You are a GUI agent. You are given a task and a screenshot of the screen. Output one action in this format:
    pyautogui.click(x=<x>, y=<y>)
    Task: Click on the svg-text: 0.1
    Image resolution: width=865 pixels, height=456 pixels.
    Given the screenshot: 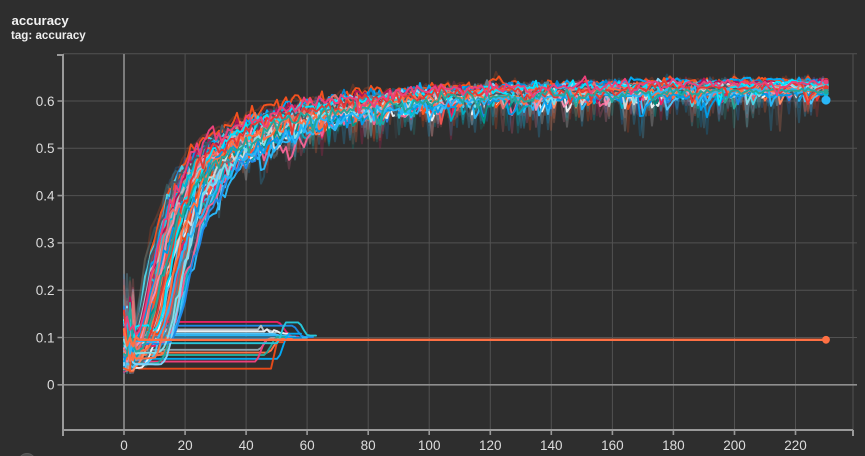 What is the action you would take?
    pyautogui.click(x=45, y=337)
    